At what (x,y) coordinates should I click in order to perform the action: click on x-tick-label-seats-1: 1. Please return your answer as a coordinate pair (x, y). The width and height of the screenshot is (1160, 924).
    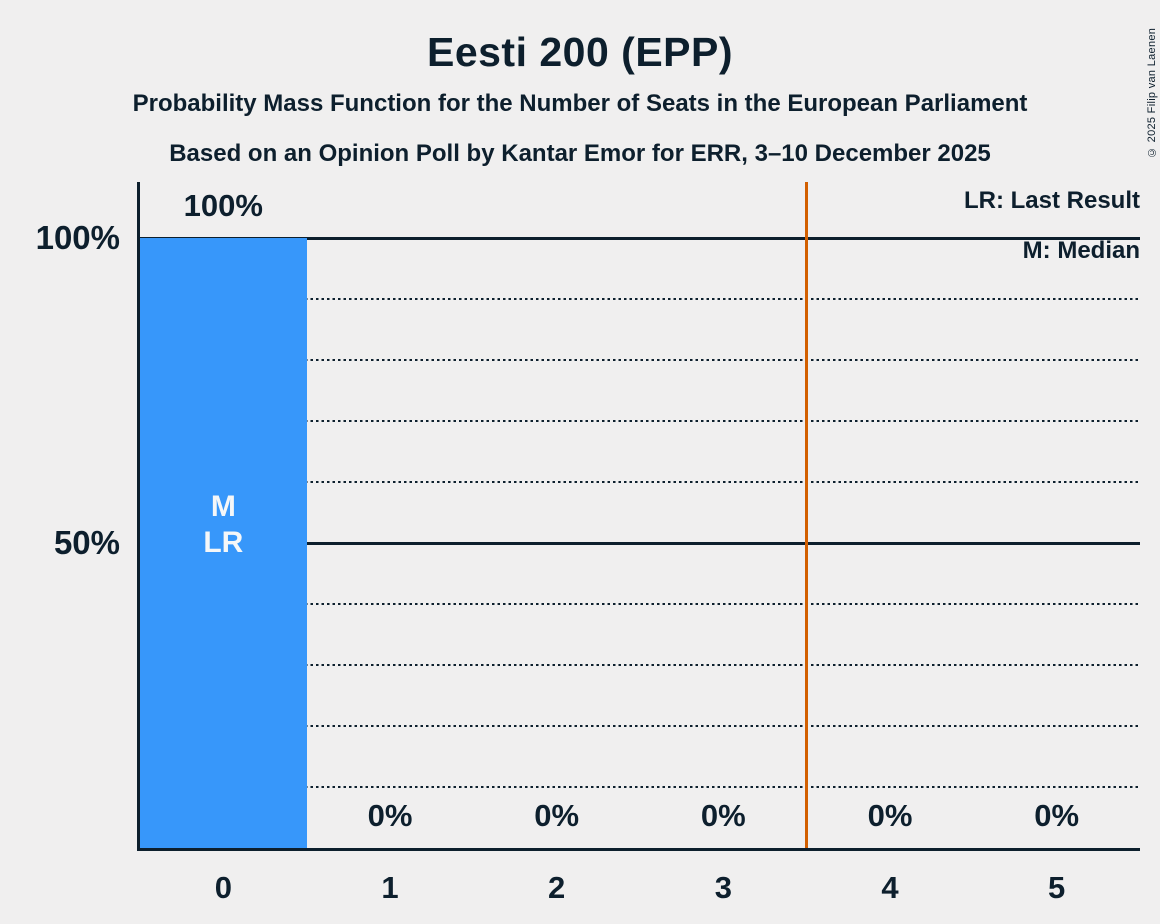
    Looking at the image, I should click on (390, 887).